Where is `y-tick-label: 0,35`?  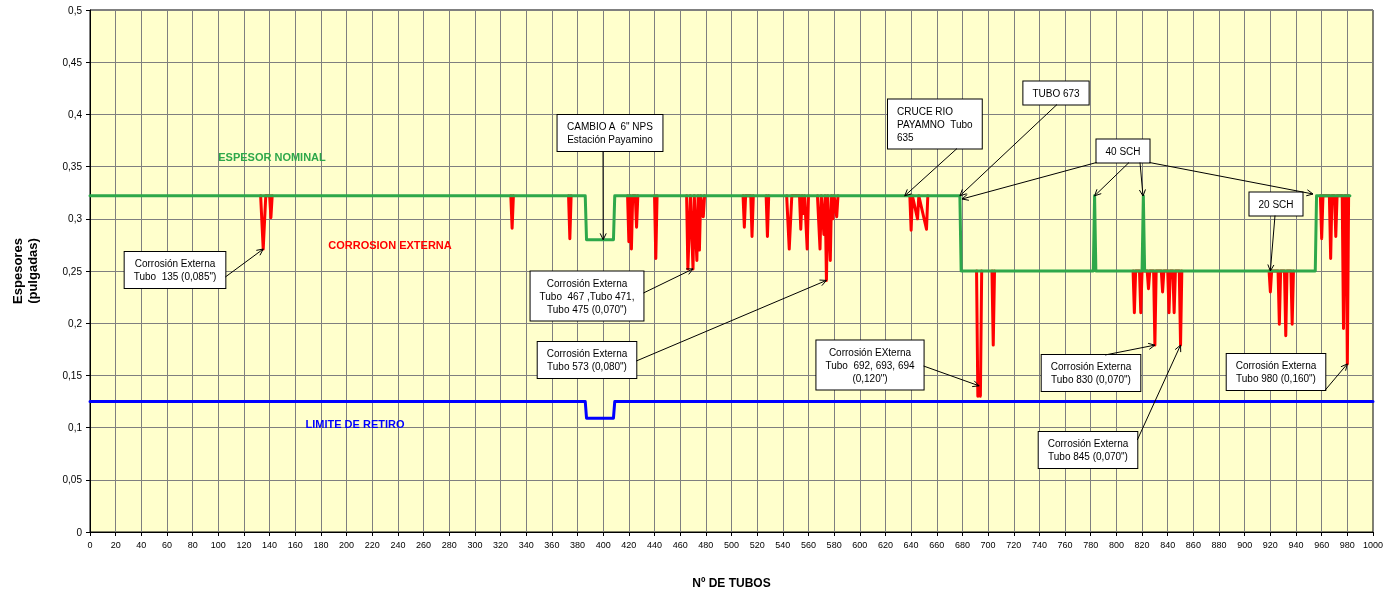 y-tick-label: 0,35 is located at coordinates (72, 167).